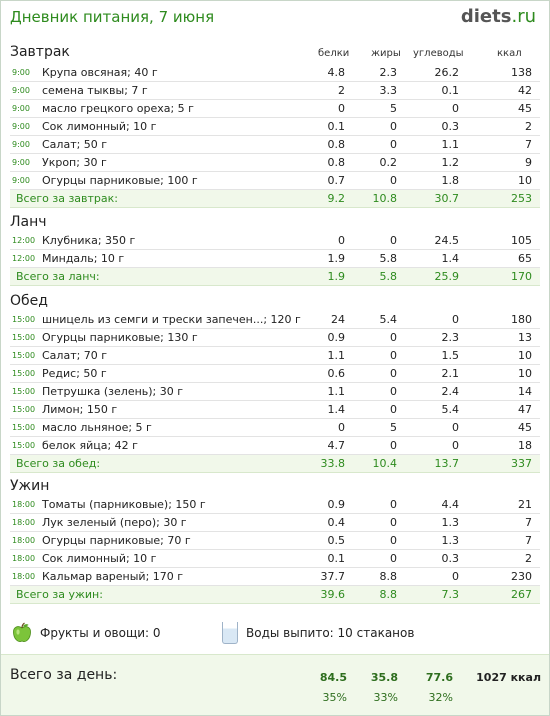  Describe the element at coordinates (22, 632) in the screenshot. I see `apple-icon` at that location.